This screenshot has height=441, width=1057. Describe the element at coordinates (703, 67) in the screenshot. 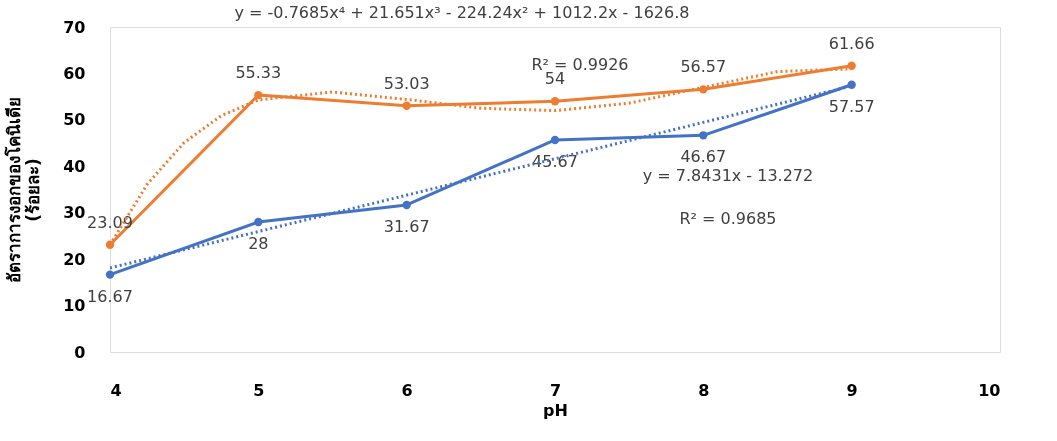

I see `data-label: 56.57` at that location.